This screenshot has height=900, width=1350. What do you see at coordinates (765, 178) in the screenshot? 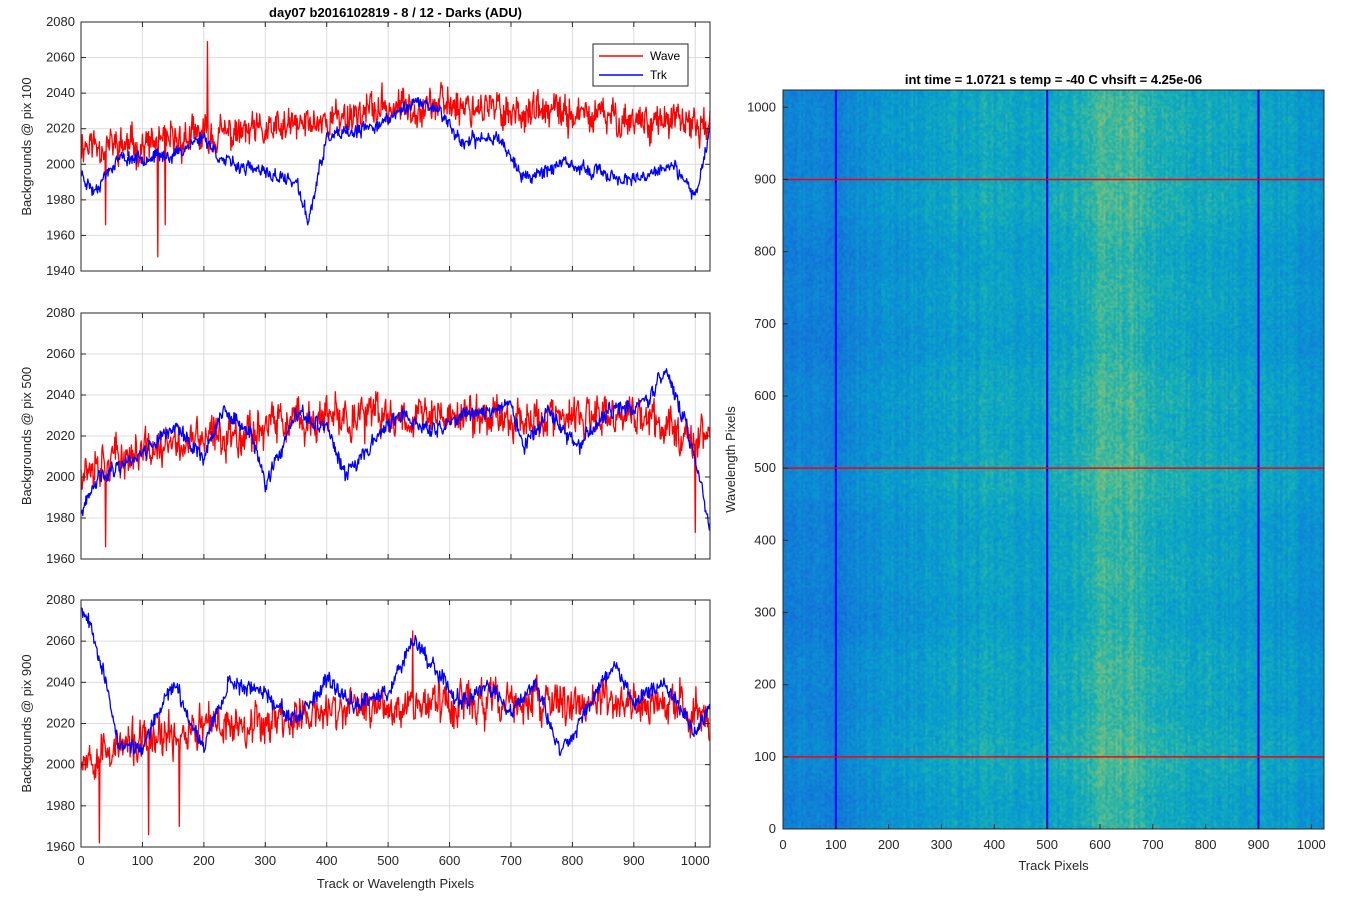
I see `y-tick-label: 900` at bounding box center [765, 178].